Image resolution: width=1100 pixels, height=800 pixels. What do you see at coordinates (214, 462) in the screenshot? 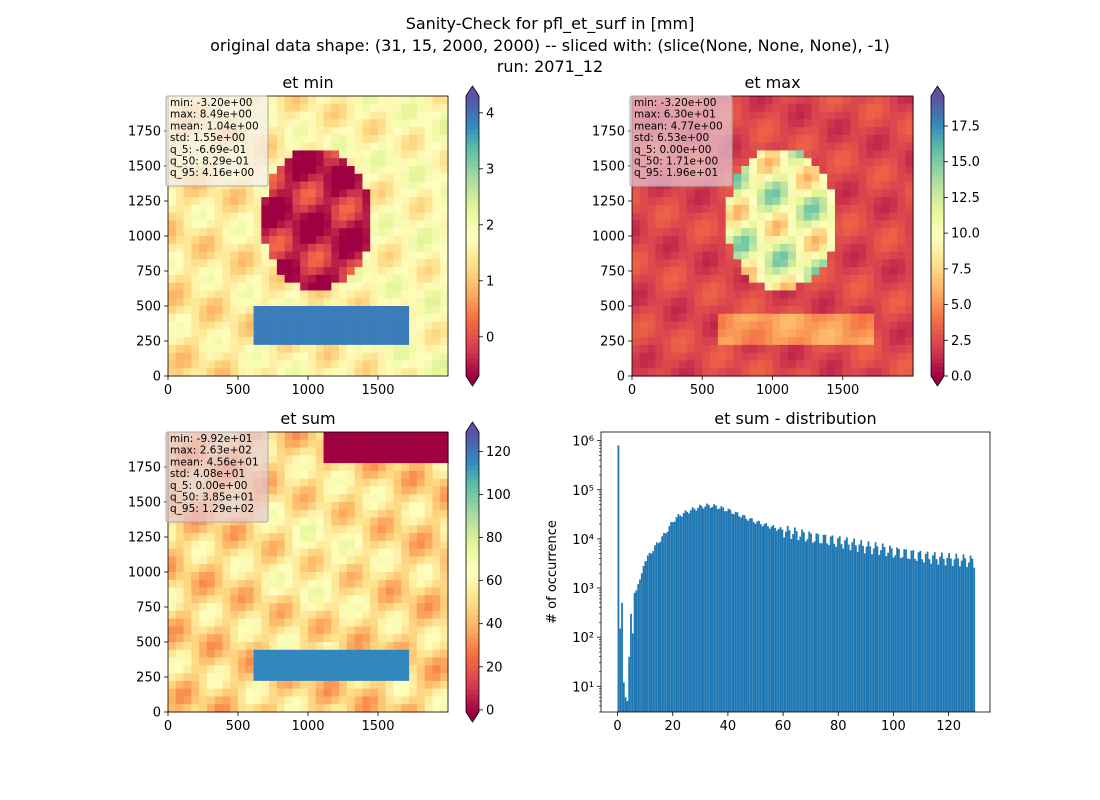
I see `stats-line: mean: 4.56e+01` at bounding box center [214, 462].